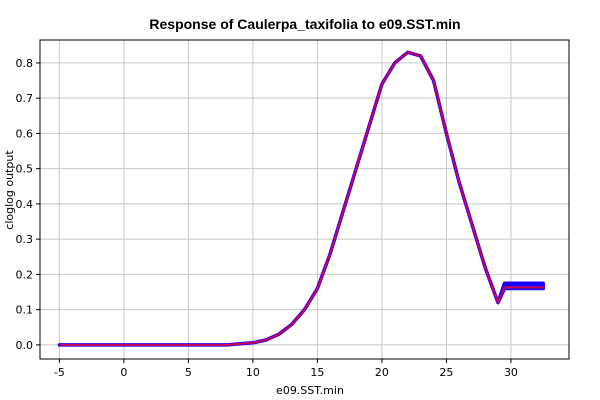  I want to click on x-axis-label: e09.SST.min, so click(310, 390).